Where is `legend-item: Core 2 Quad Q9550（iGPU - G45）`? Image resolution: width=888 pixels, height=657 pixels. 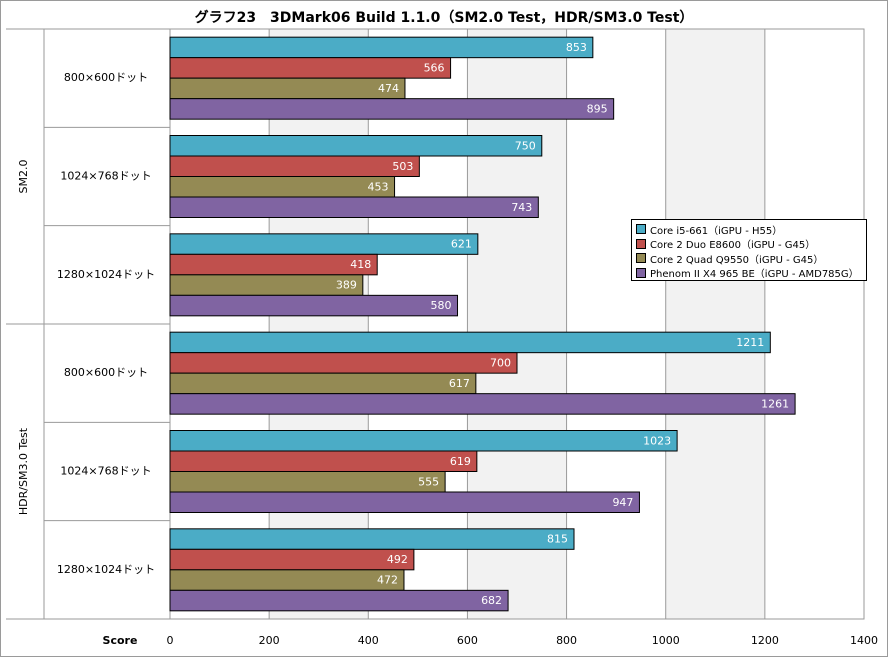
legend-item: Core 2 Quad Q9550（iGPU - G45） is located at coordinates (749, 258).